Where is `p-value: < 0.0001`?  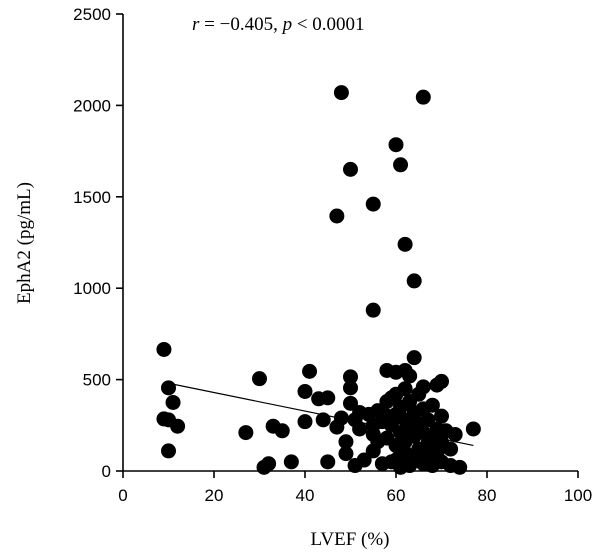 p-value: < 0.0001 is located at coordinates (328, 24).